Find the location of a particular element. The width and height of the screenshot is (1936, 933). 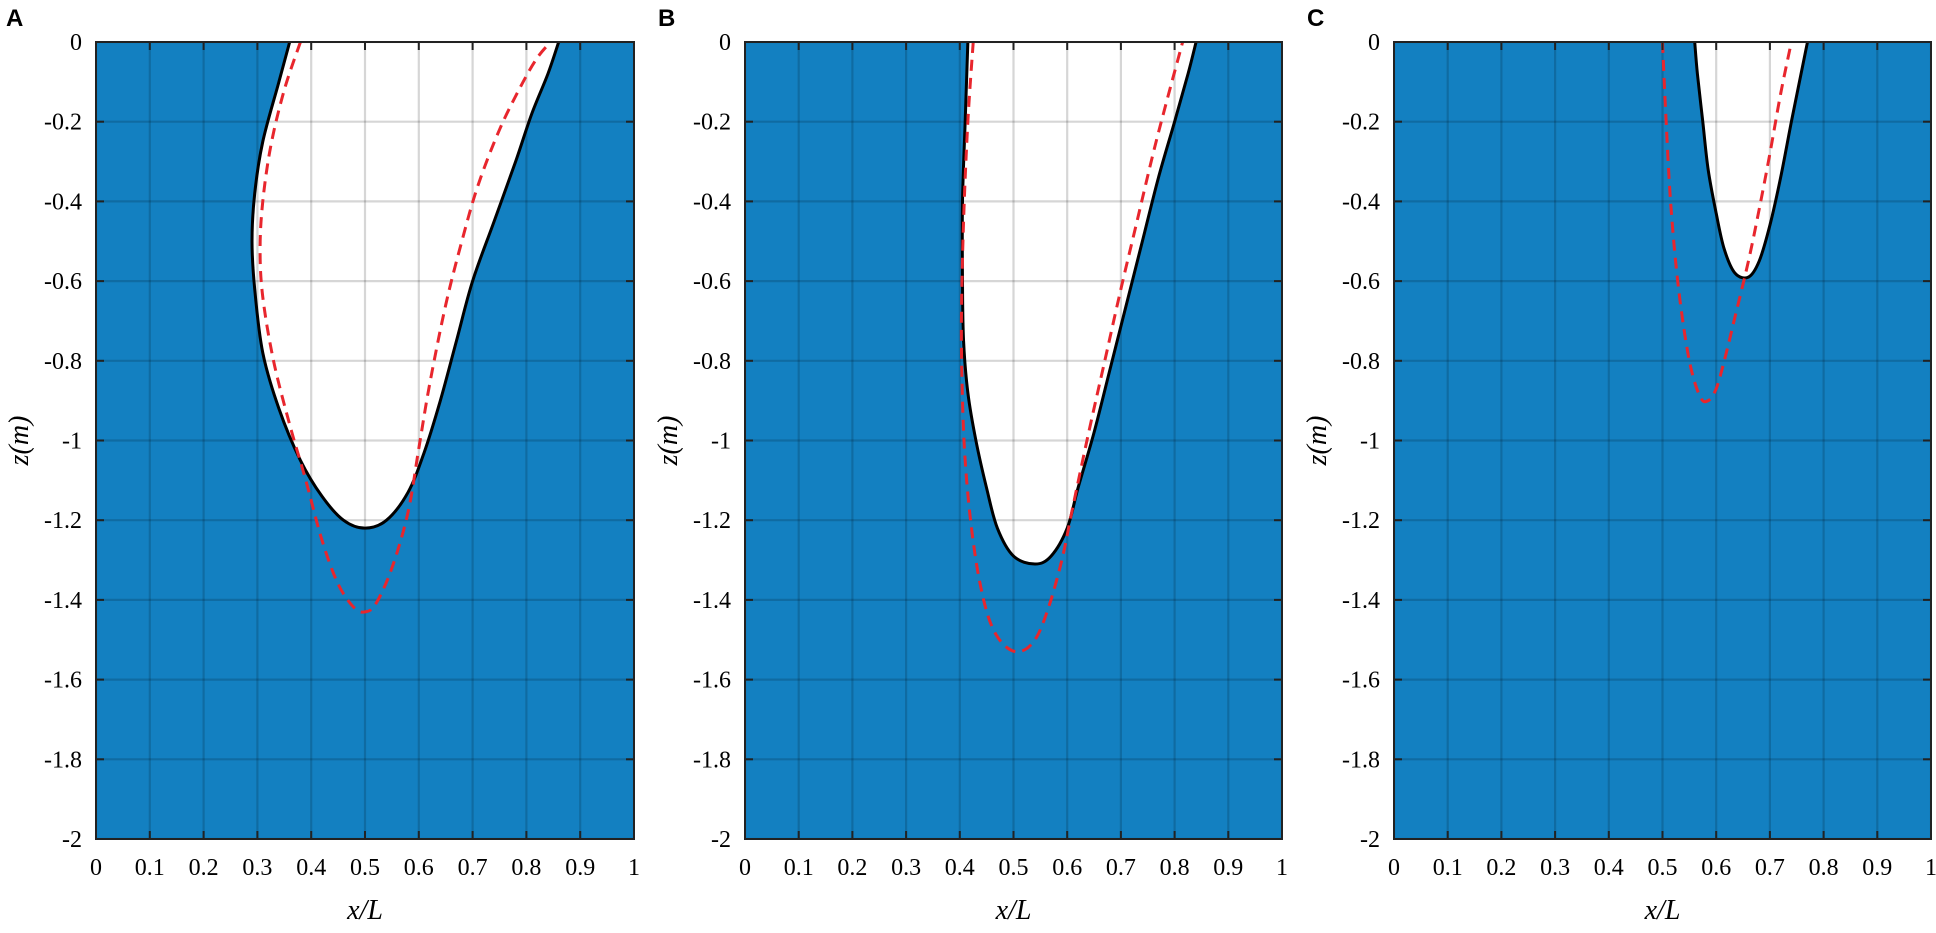

panel-label: C is located at coordinates (1315, 18).